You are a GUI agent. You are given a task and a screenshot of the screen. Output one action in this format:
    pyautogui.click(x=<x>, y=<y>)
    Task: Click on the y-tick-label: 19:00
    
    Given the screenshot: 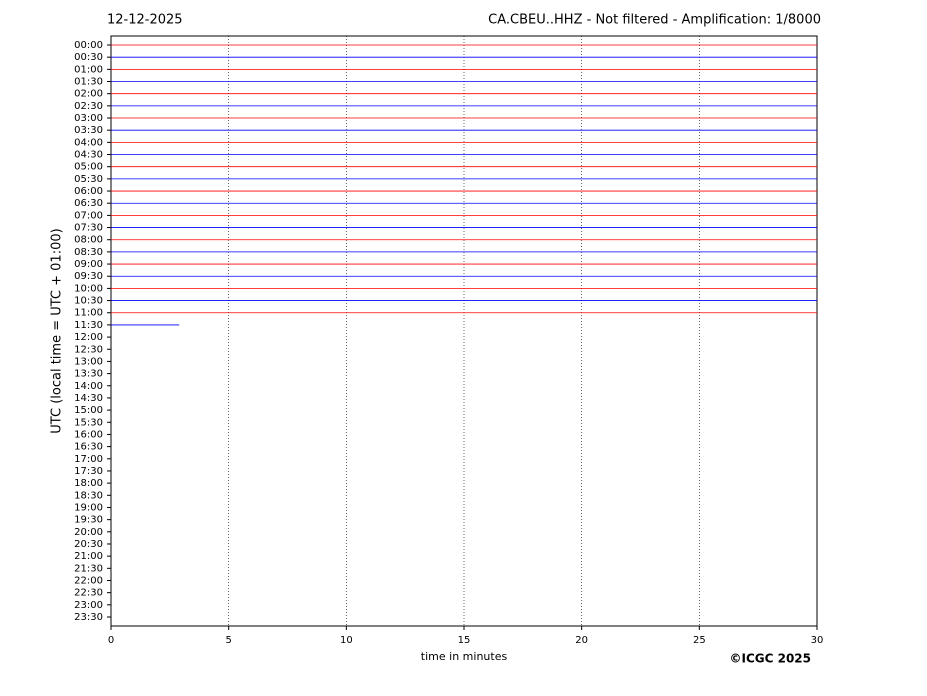 What is the action you would take?
    pyautogui.click(x=88, y=507)
    